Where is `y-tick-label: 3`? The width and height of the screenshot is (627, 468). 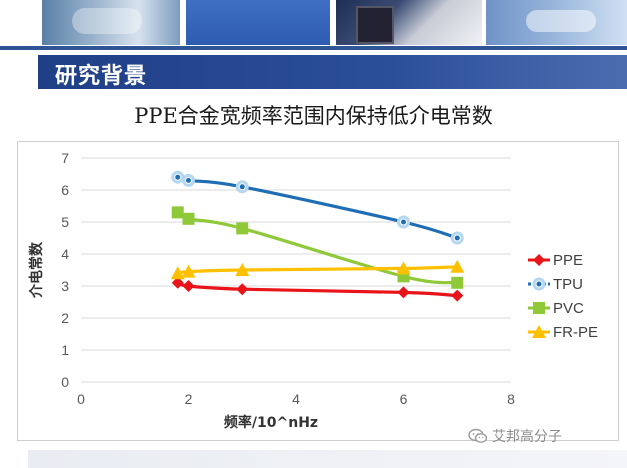 y-tick-label: 3 is located at coordinates (65, 286).